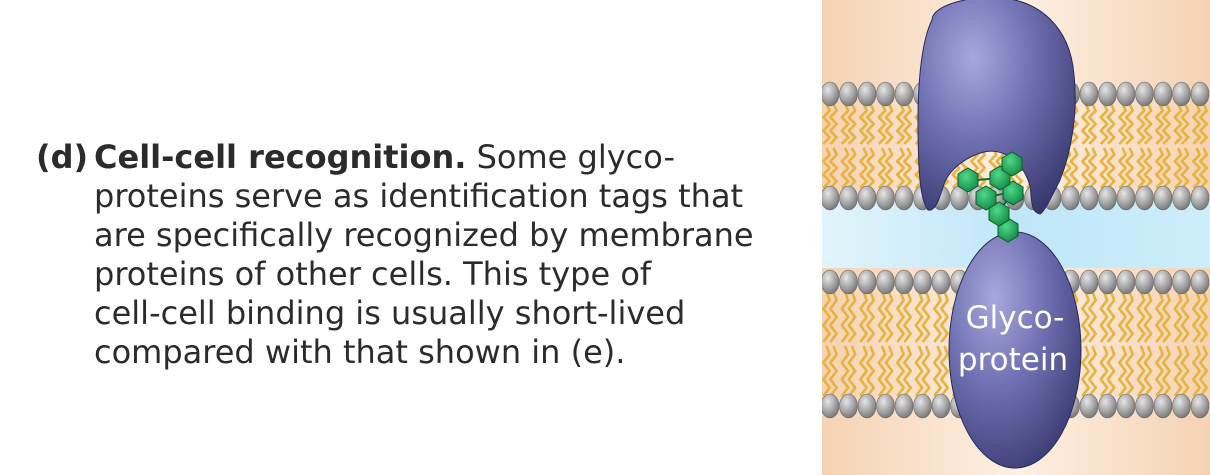 This screenshot has height=475, width=1210. I want to click on caption-line-1: Cell-cell recognition. Some glyco-, so click(445, 157).